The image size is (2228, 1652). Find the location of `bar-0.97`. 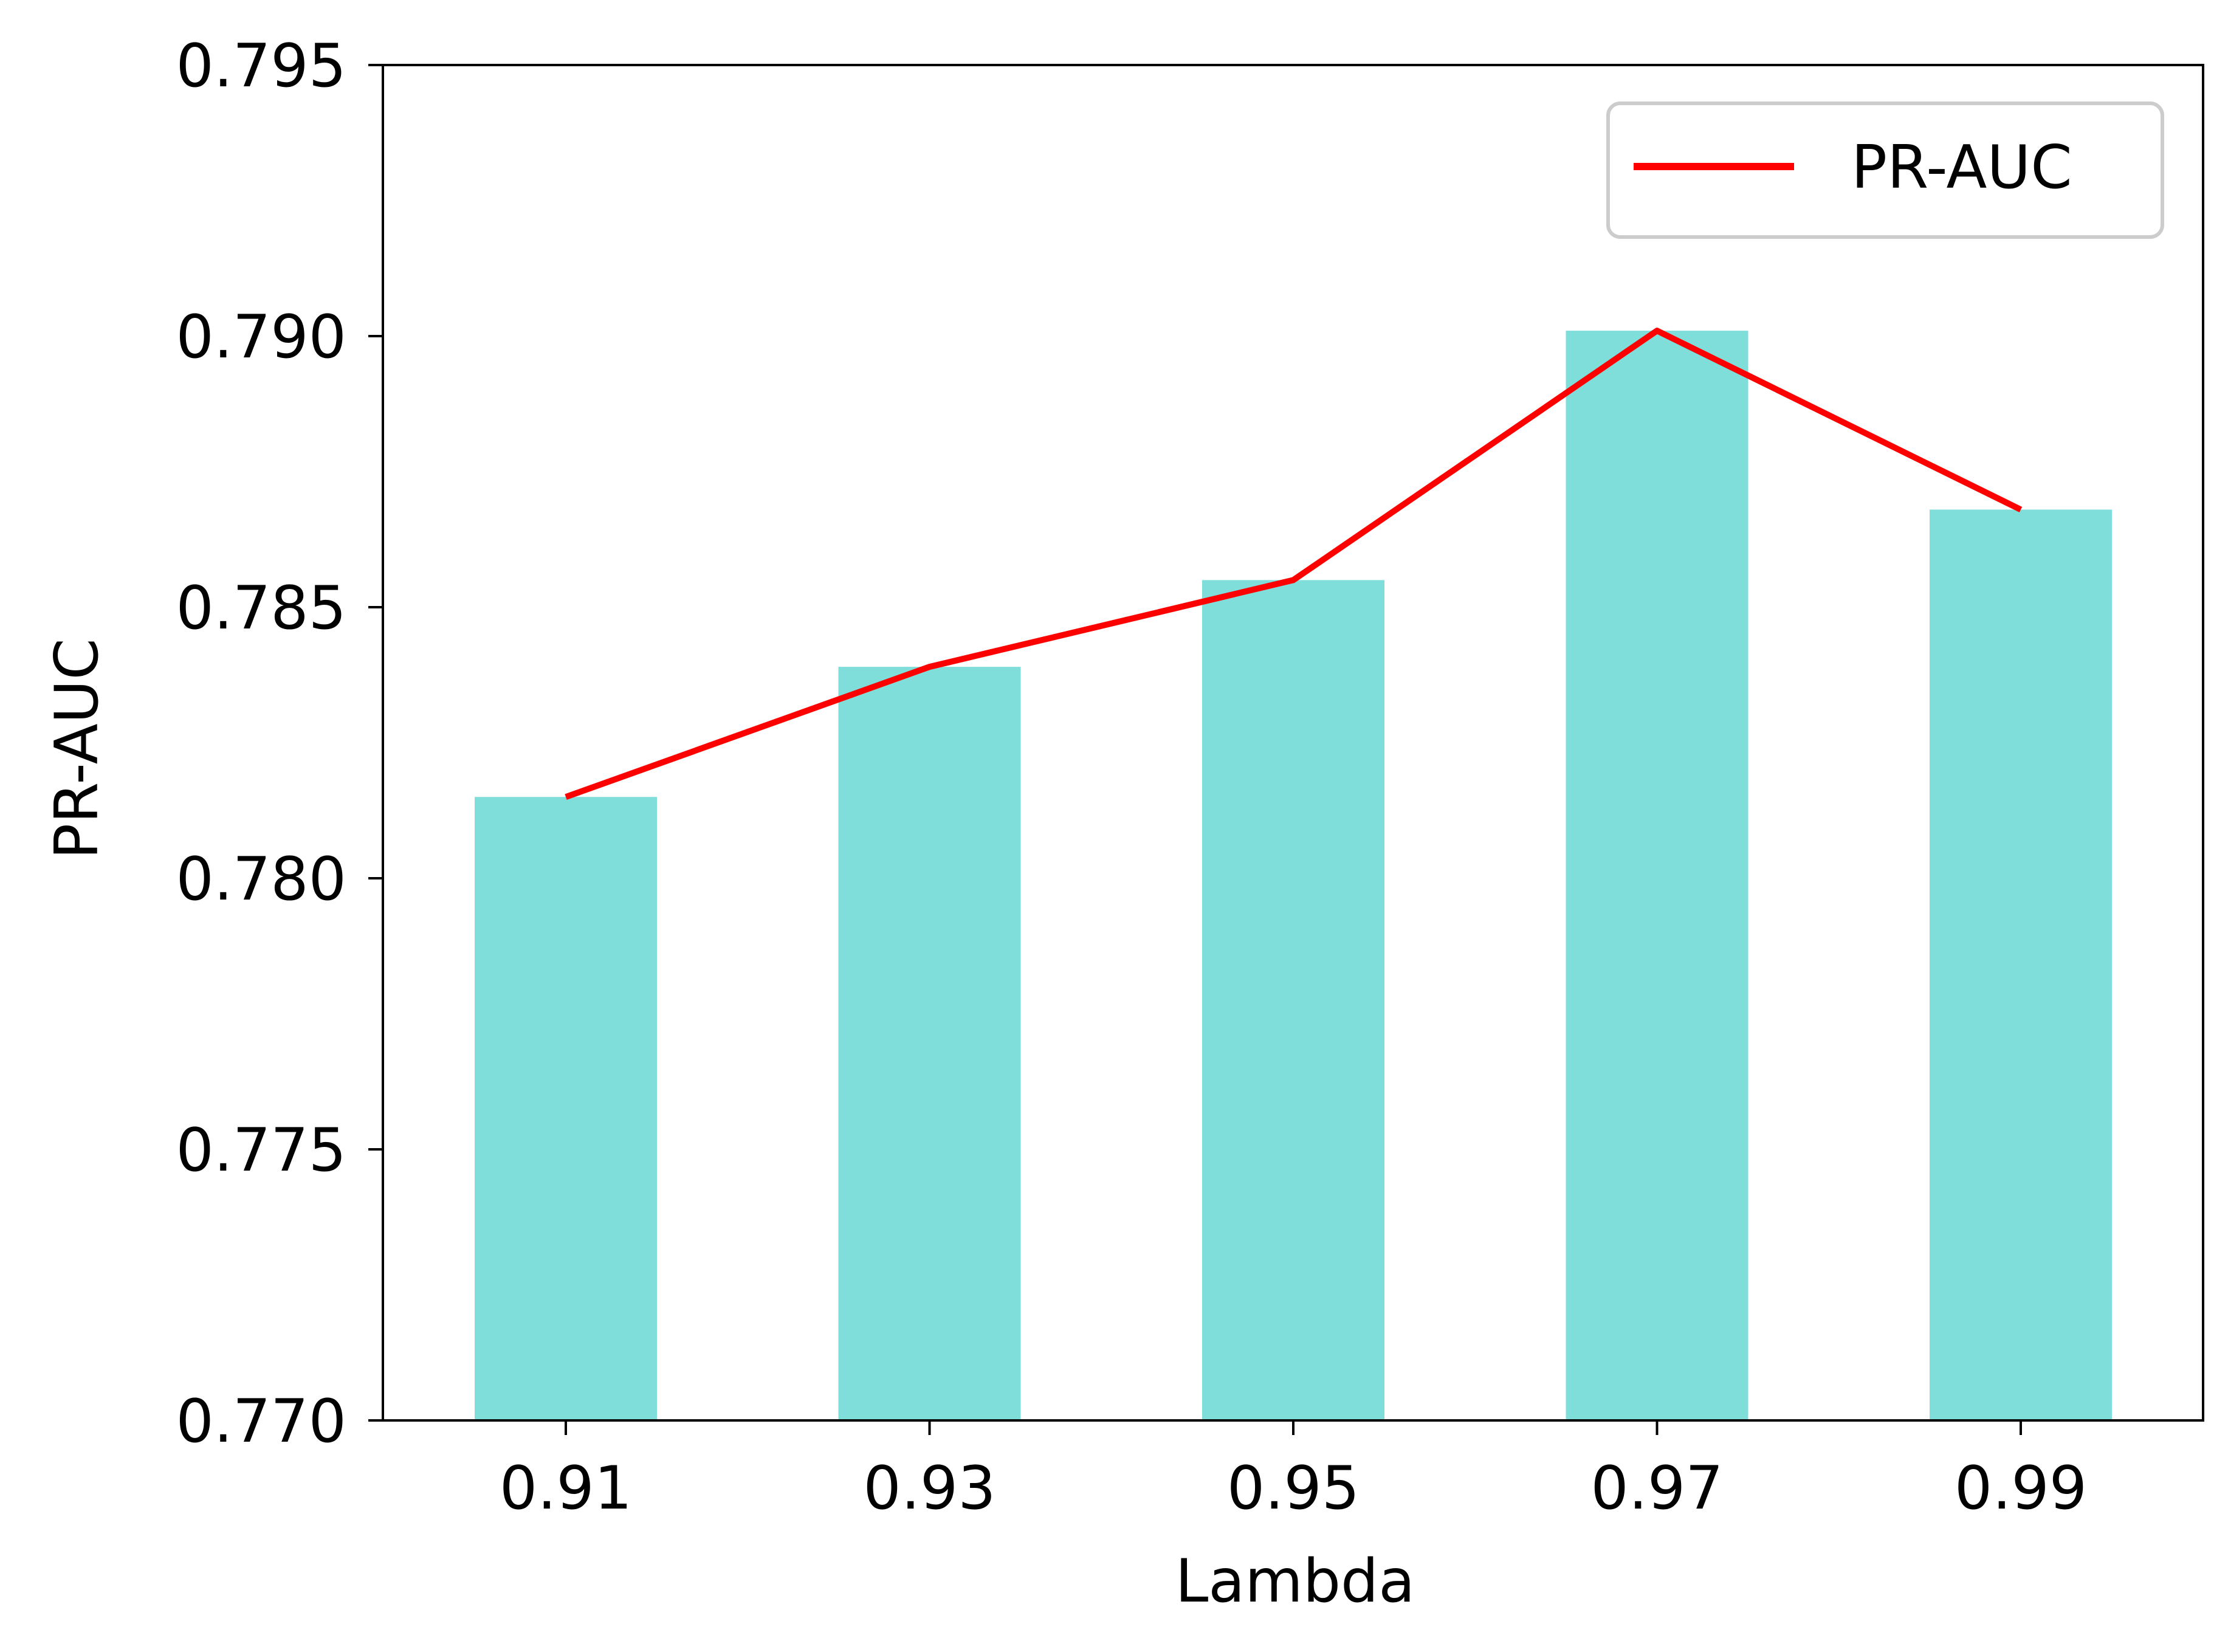

bar-0.97 is located at coordinates (1657, 875).